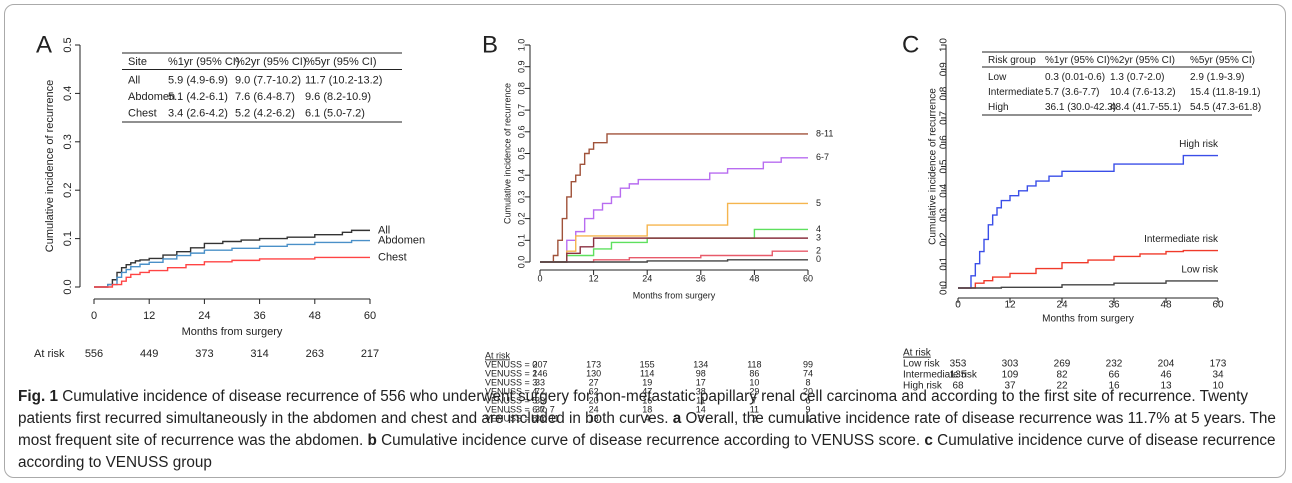  What do you see at coordinates (818, 251) in the screenshot?
I see `curve-label: 2` at bounding box center [818, 251].